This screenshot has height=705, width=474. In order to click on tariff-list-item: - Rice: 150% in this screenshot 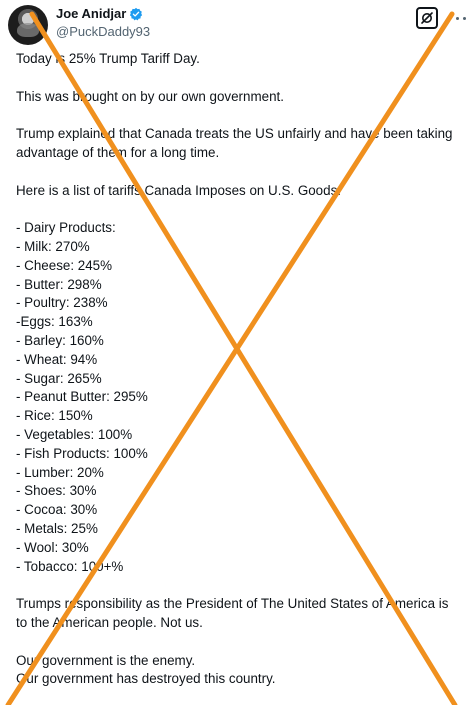, I will do `click(54, 416)`.